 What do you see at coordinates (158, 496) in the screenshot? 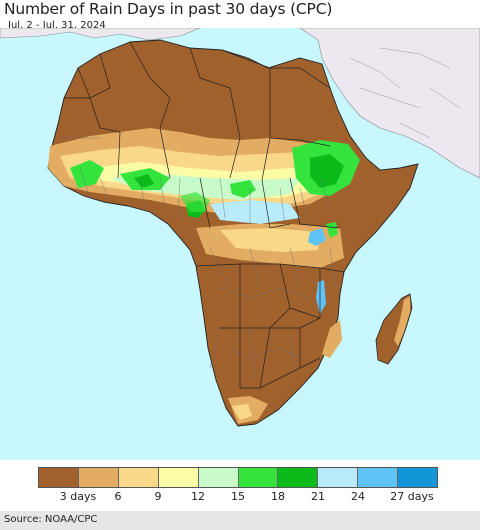
I see `legend-label-9: 9` at bounding box center [158, 496].